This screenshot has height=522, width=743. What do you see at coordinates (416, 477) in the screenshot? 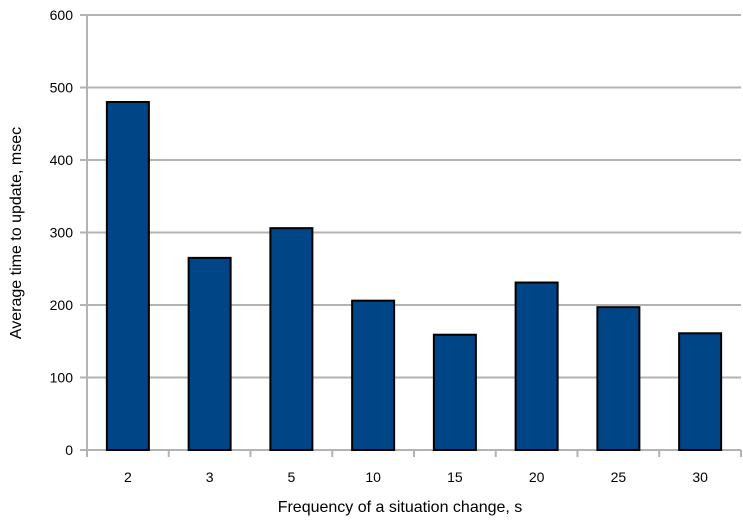
I see `x-tick-labels: 2 3 5 10 15 20 25 30` at bounding box center [416, 477].